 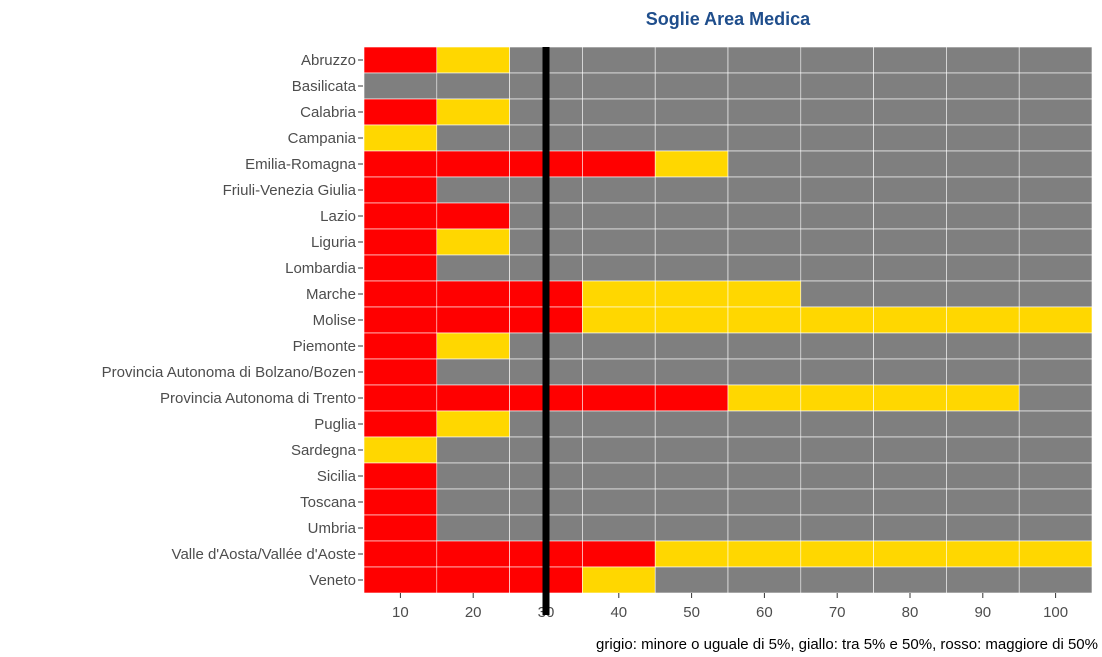 I want to click on y-tick-label: Lombardia, so click(x=321, y=268).